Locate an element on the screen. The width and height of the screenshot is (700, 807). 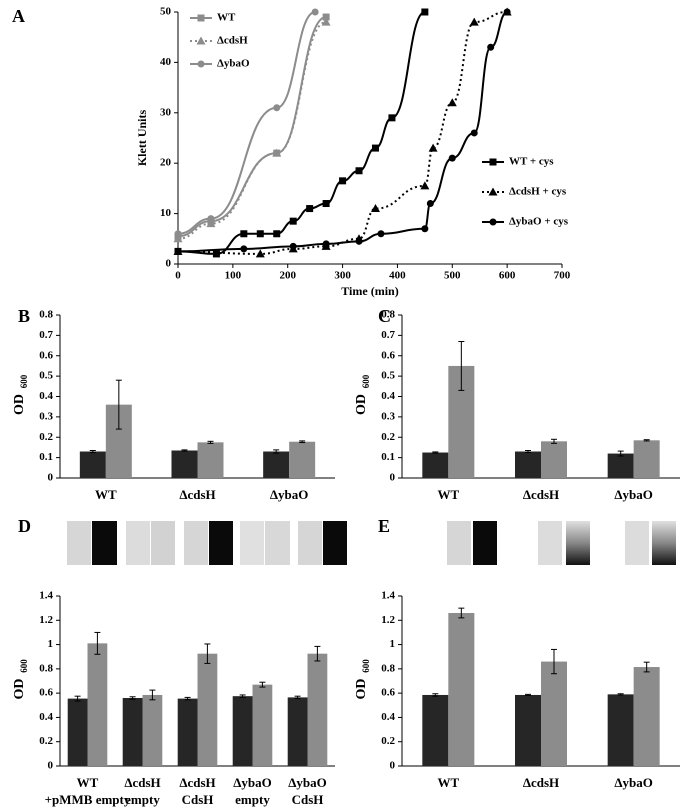
y-tick-label: 1.2 is located at coordinates (46, 620).